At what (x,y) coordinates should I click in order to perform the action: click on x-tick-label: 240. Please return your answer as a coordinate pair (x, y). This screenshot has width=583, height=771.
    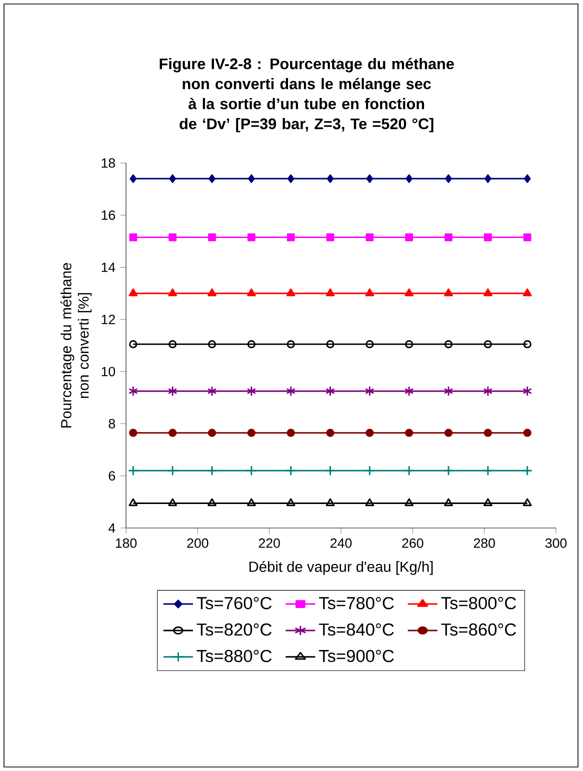
    Looking at the image, I should click on (341, 543).